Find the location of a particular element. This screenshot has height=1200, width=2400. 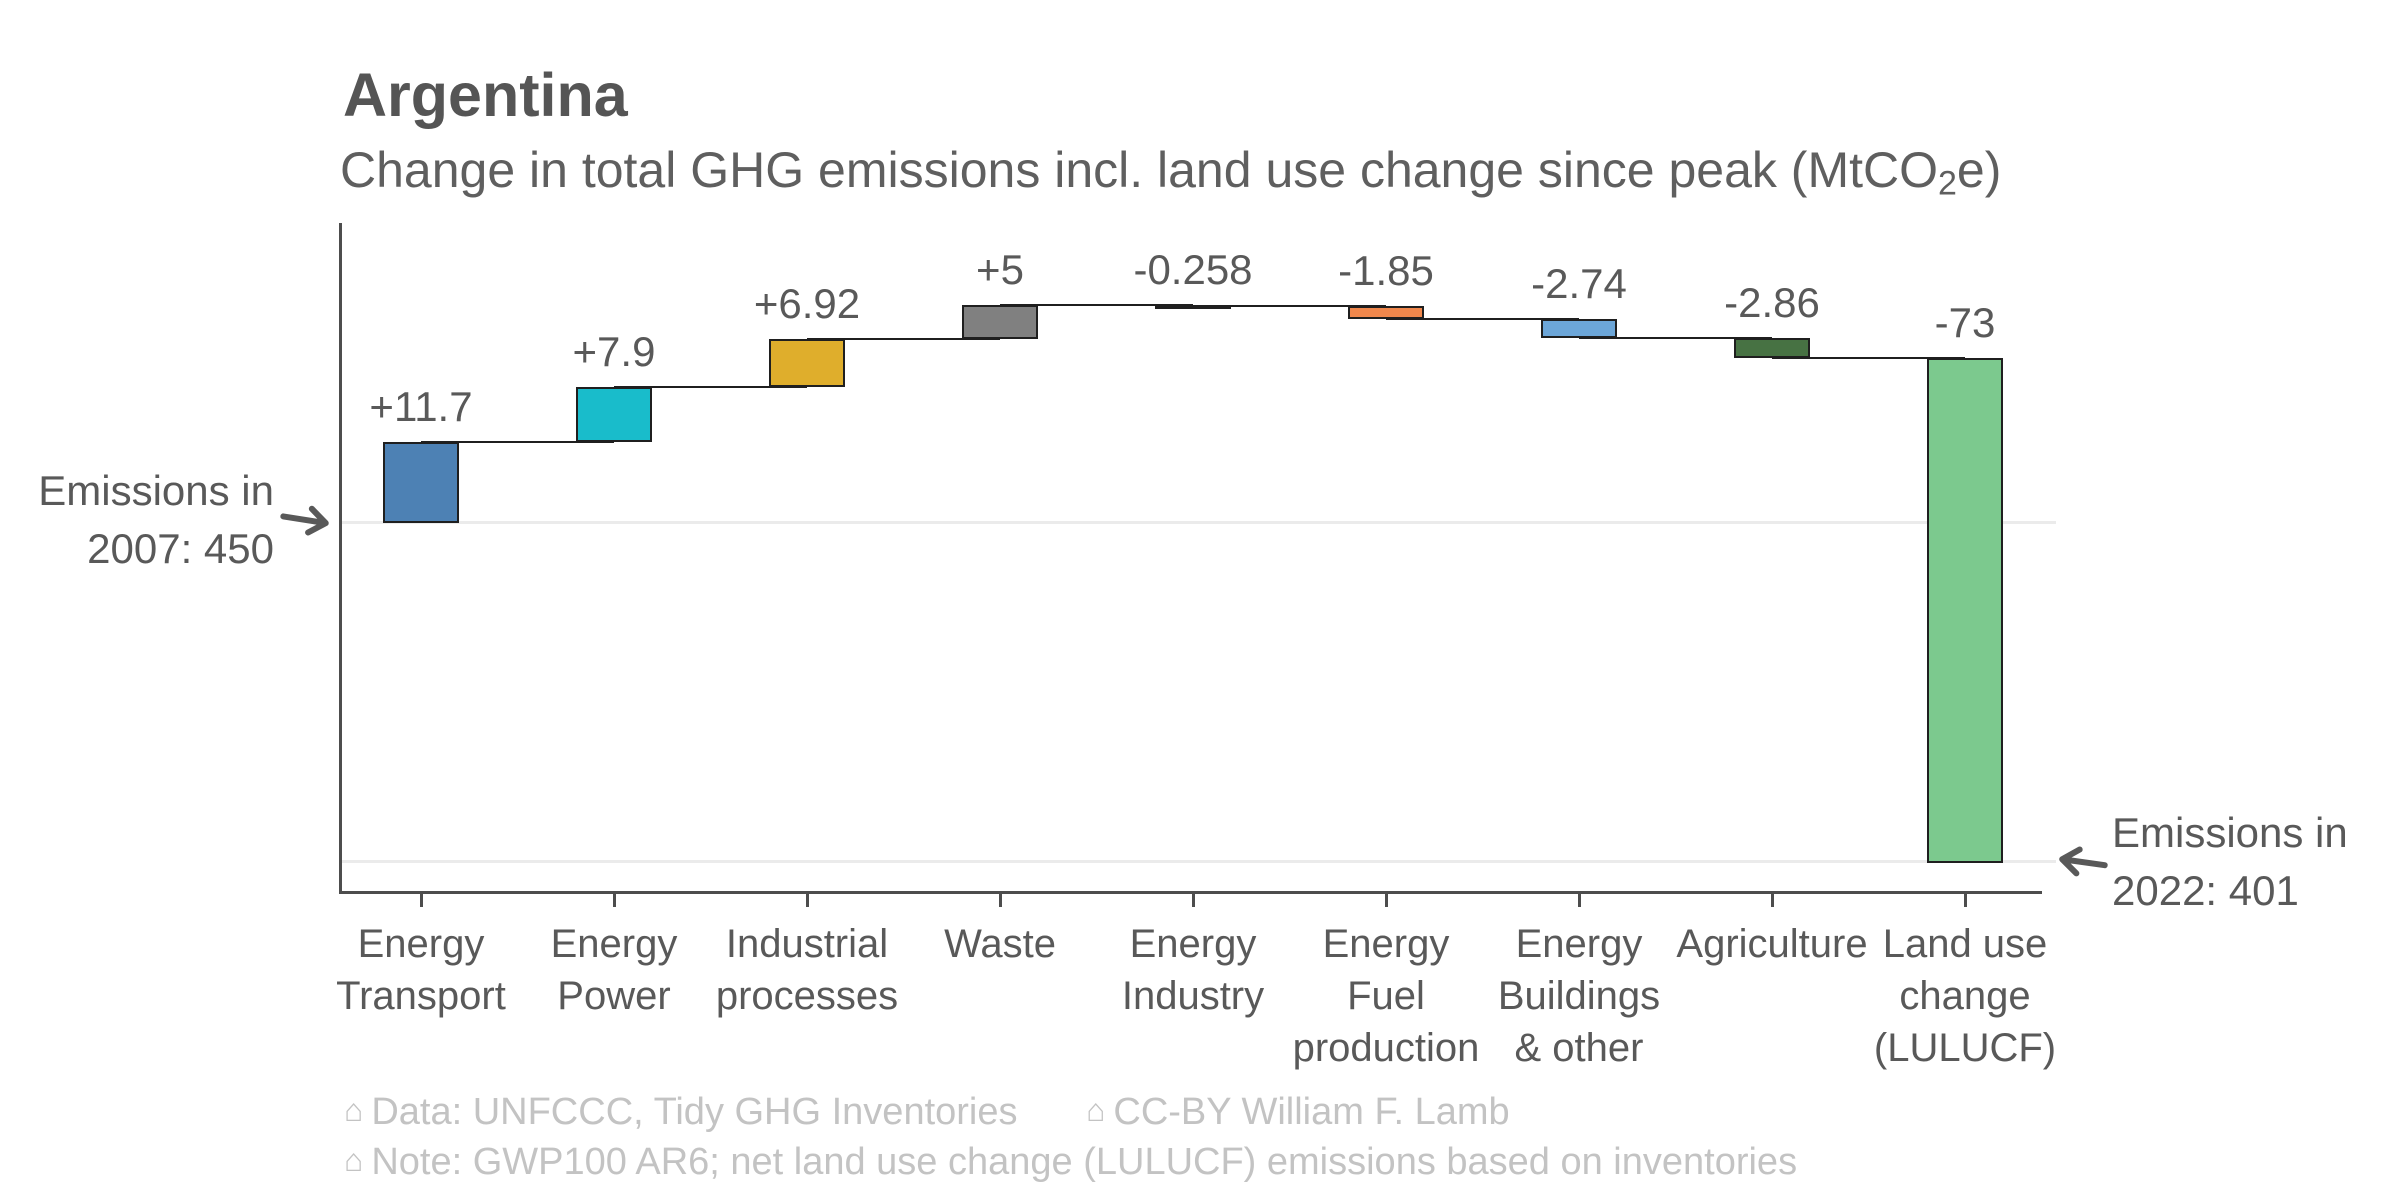

category-label: Land use change (LULUCF) is located at coordinates (1965, 996).